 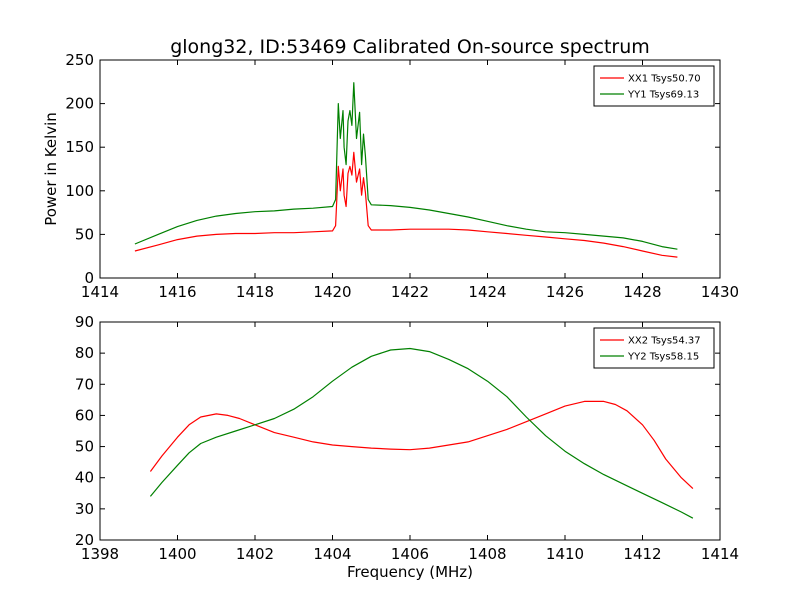 What do you see at coordinates (664, 79) in the screenshot?
I see `top-legend-label: XX1 Tsys50.70` at bounding box center [664, 79].